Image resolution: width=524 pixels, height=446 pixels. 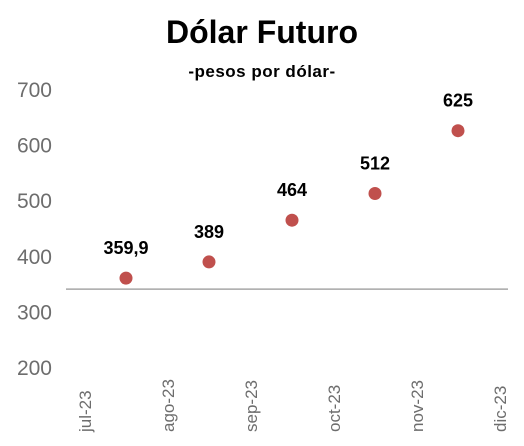 What do you see at coordinates (168, 405) in the screenshot?
I see `x-tick-label: ago-23` at bounding box center [168, 405].